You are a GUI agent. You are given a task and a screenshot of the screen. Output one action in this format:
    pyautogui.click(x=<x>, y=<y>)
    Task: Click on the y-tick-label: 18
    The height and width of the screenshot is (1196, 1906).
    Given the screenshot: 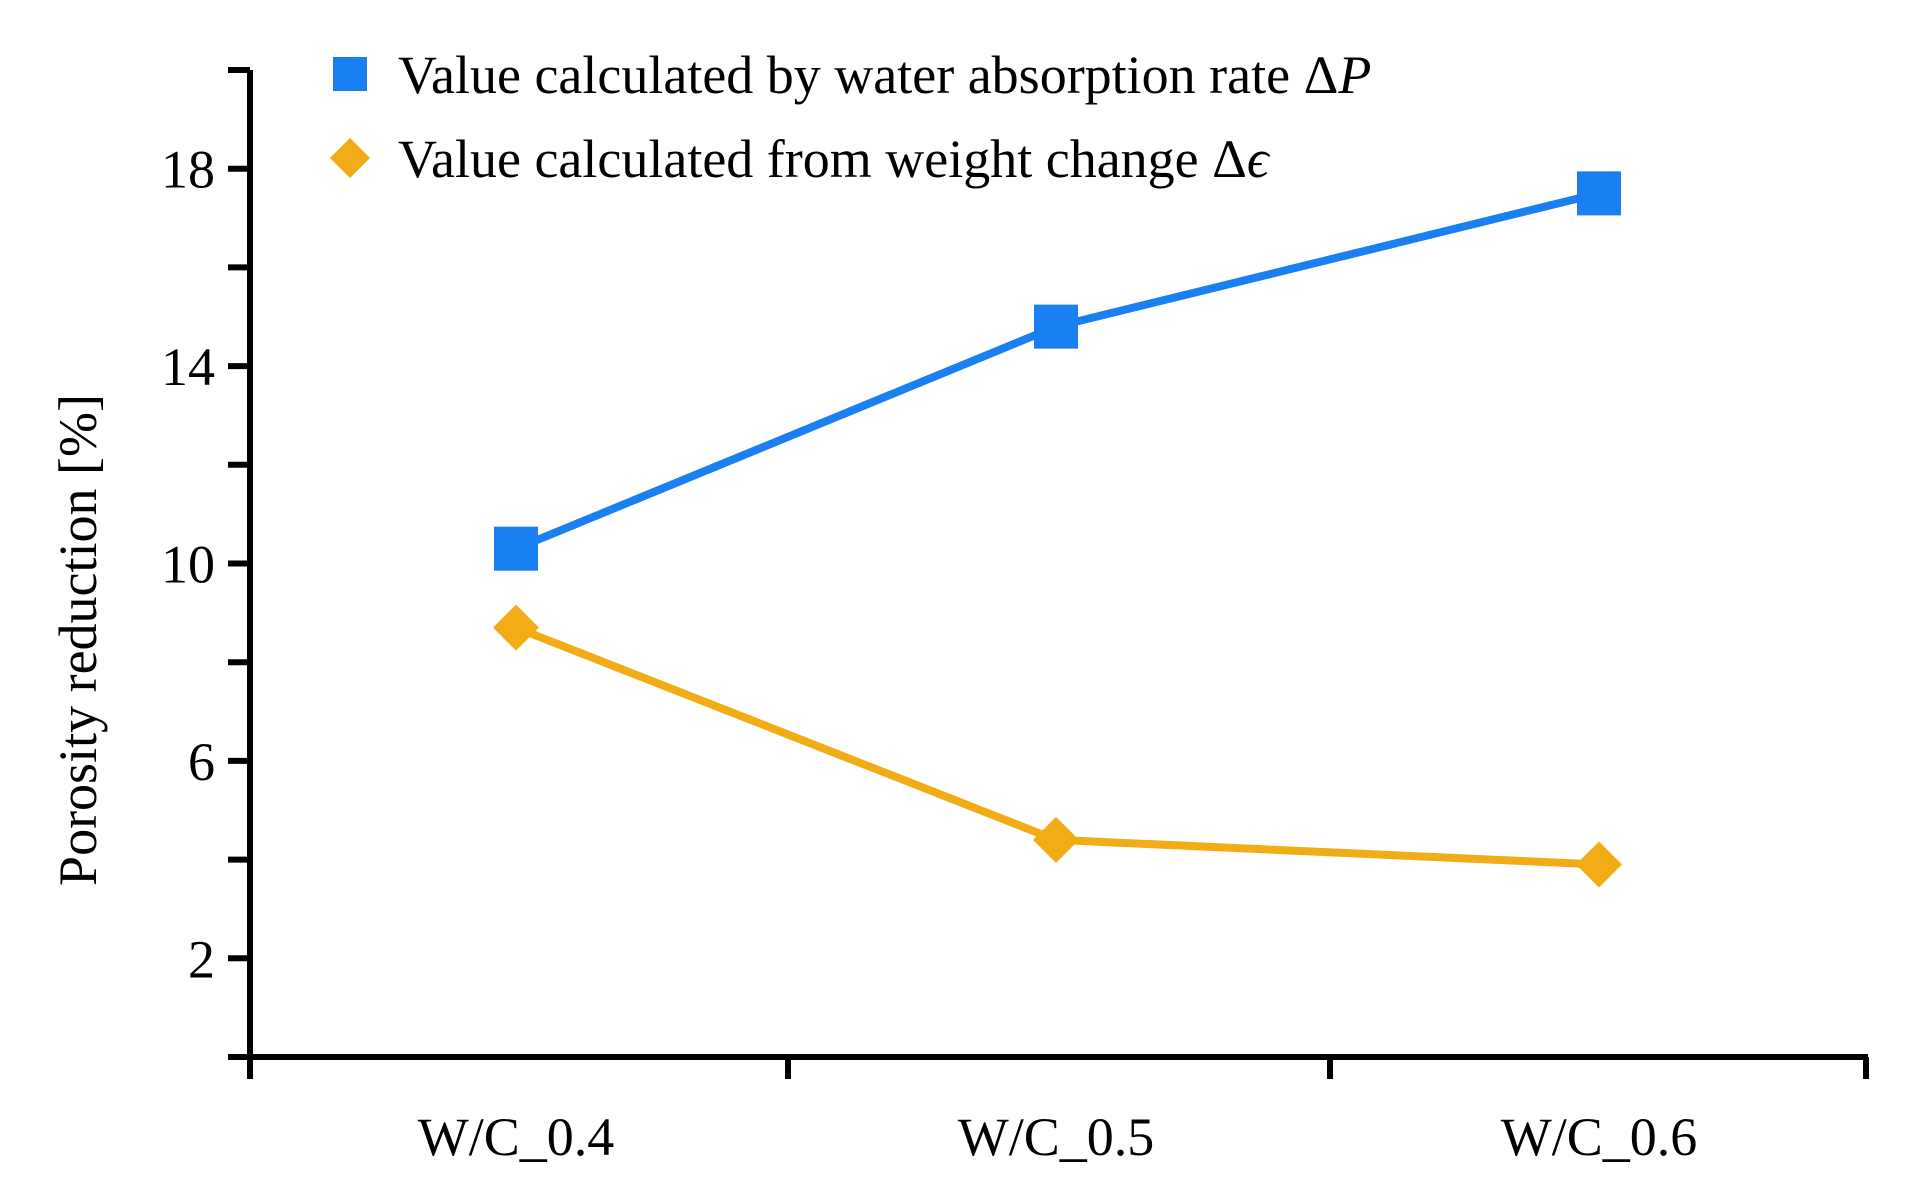 What is the action you would take?
    pyautogui.click(x=188, y=170)
    